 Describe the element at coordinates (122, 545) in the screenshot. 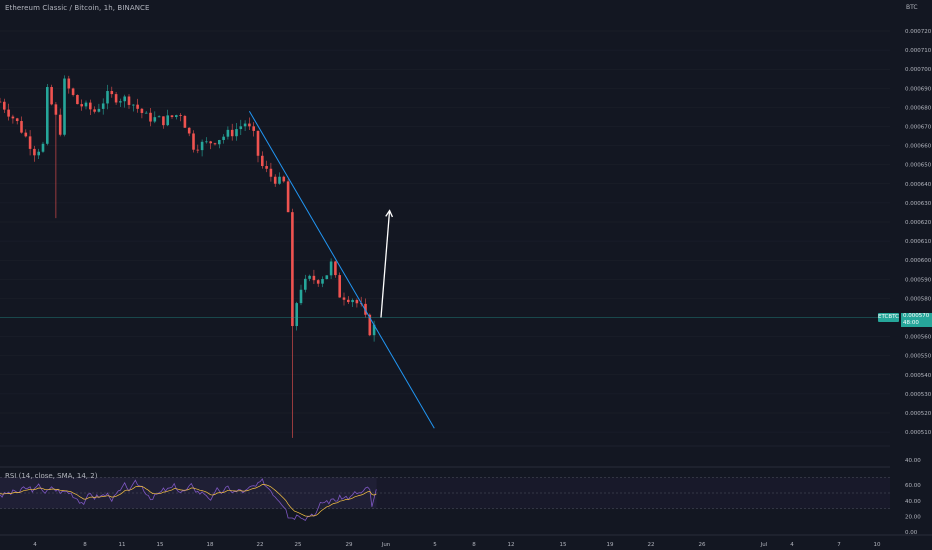

I see `time-tick-label: 11` at that location.